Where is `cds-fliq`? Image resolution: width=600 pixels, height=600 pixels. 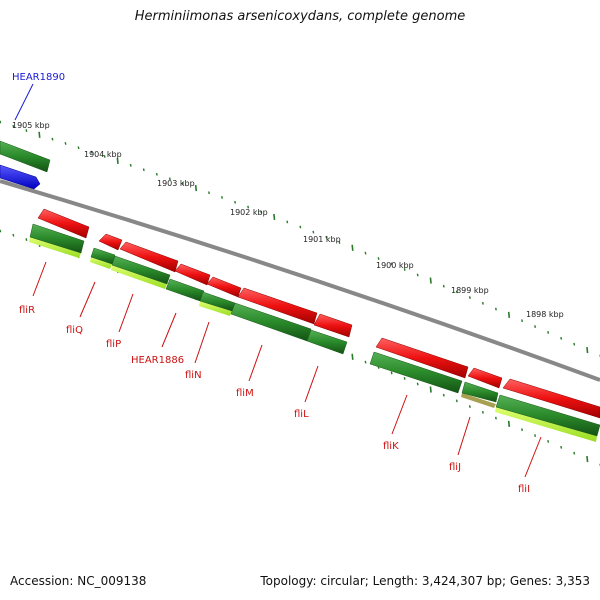 cds-fliq is located at coordinates (110, 242).